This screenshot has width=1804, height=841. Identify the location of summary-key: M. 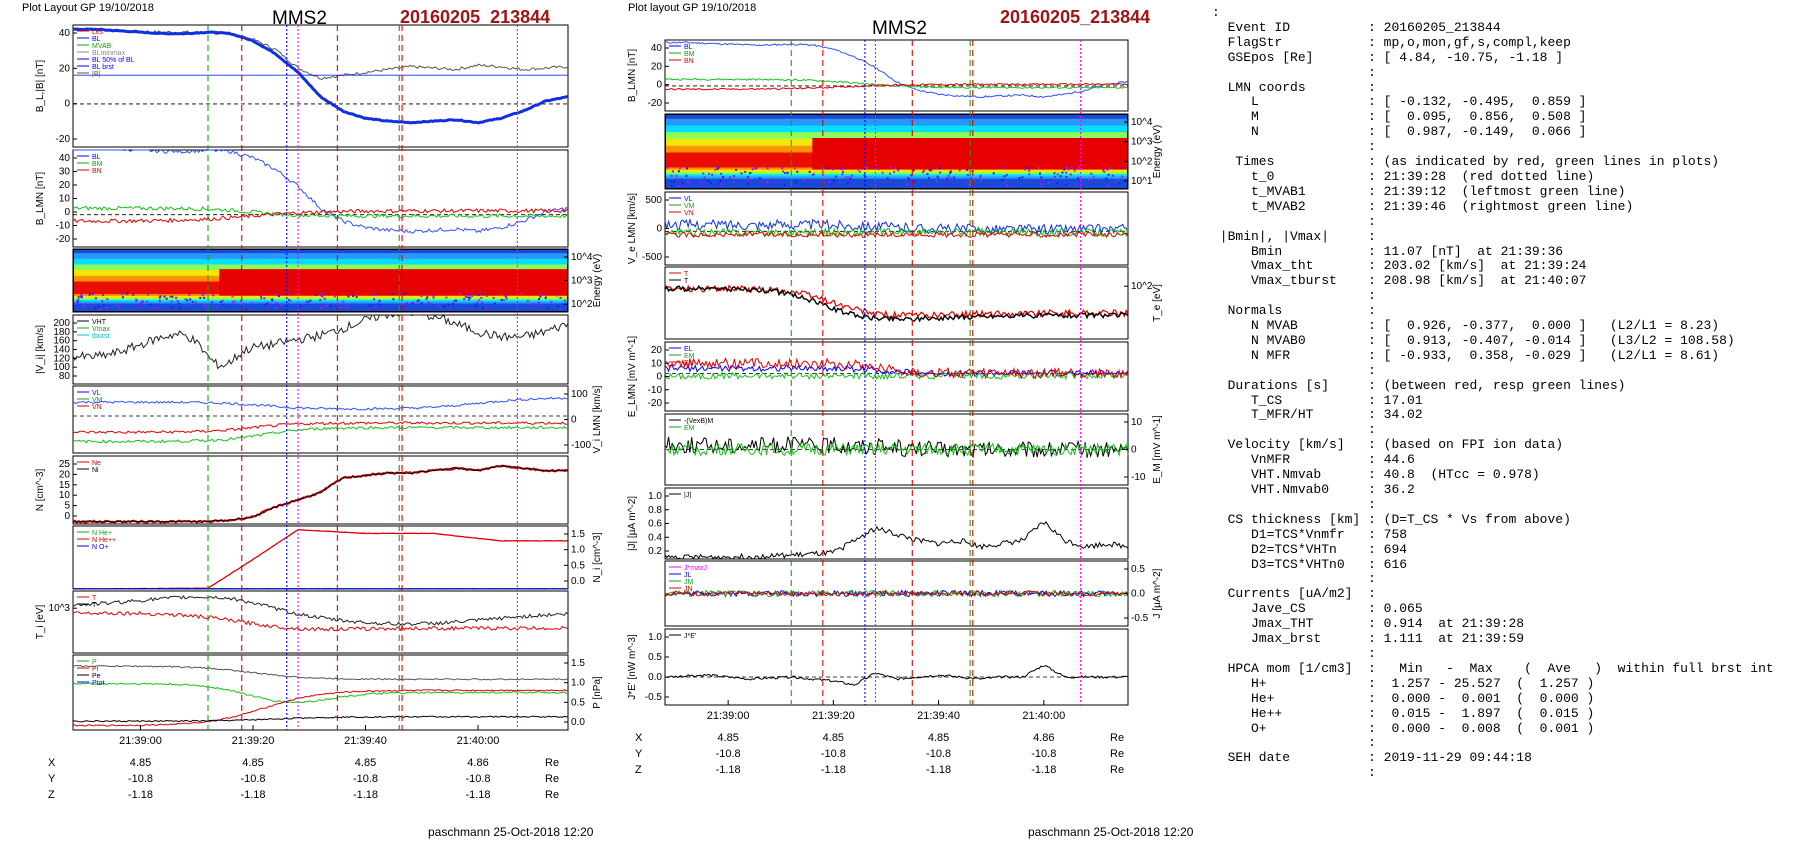
(1290, 117).